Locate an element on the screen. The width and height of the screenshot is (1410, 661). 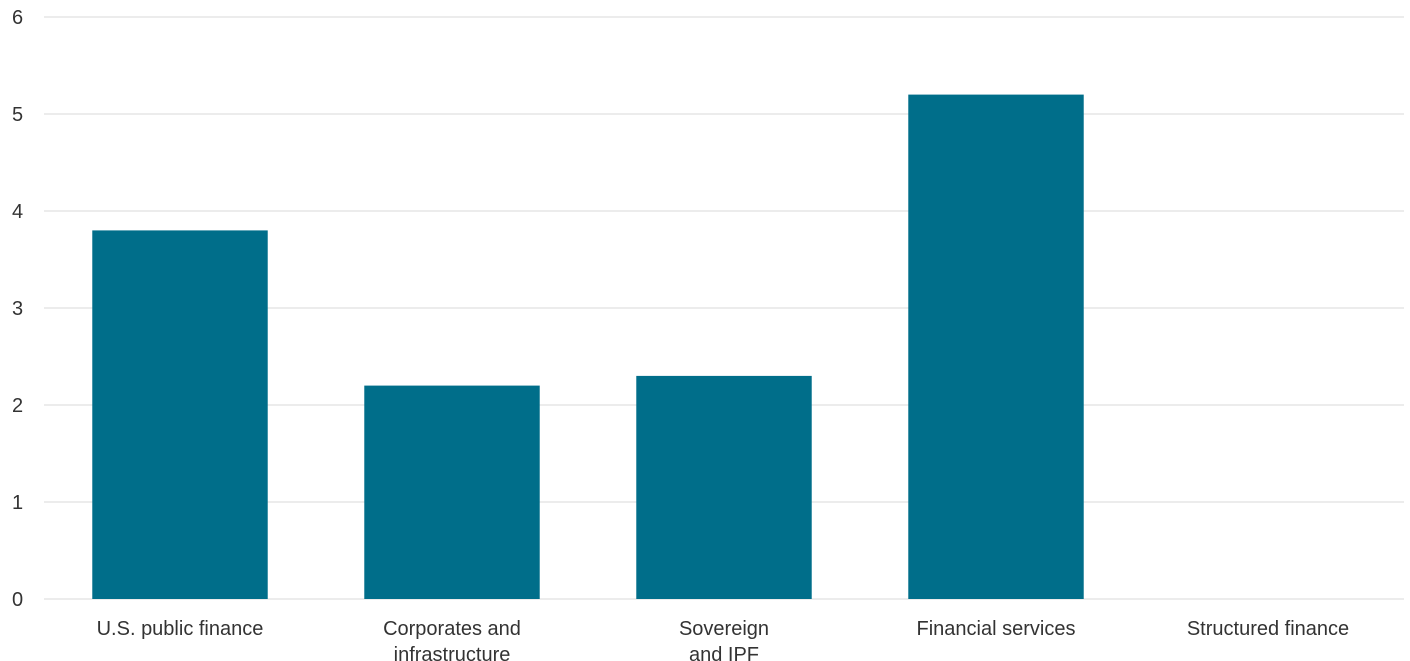
y-tick-label: 3 is located at coordinates (17, 309).